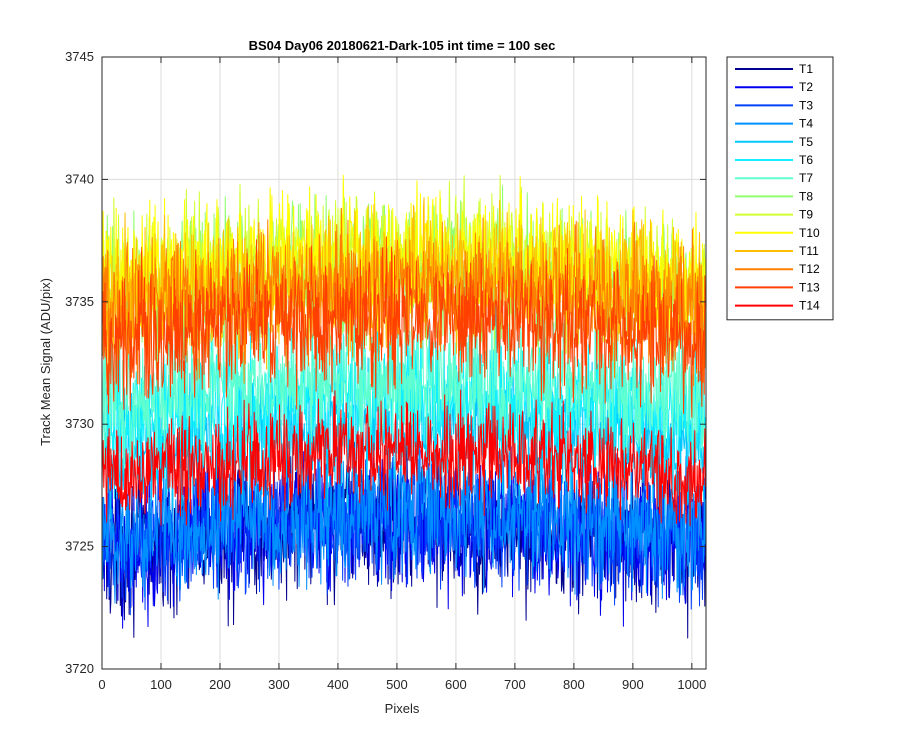  What do you see at coordinates (806, 69) in the screenshot?
I see `legend-label: T1` at bounding box center [806, 69].